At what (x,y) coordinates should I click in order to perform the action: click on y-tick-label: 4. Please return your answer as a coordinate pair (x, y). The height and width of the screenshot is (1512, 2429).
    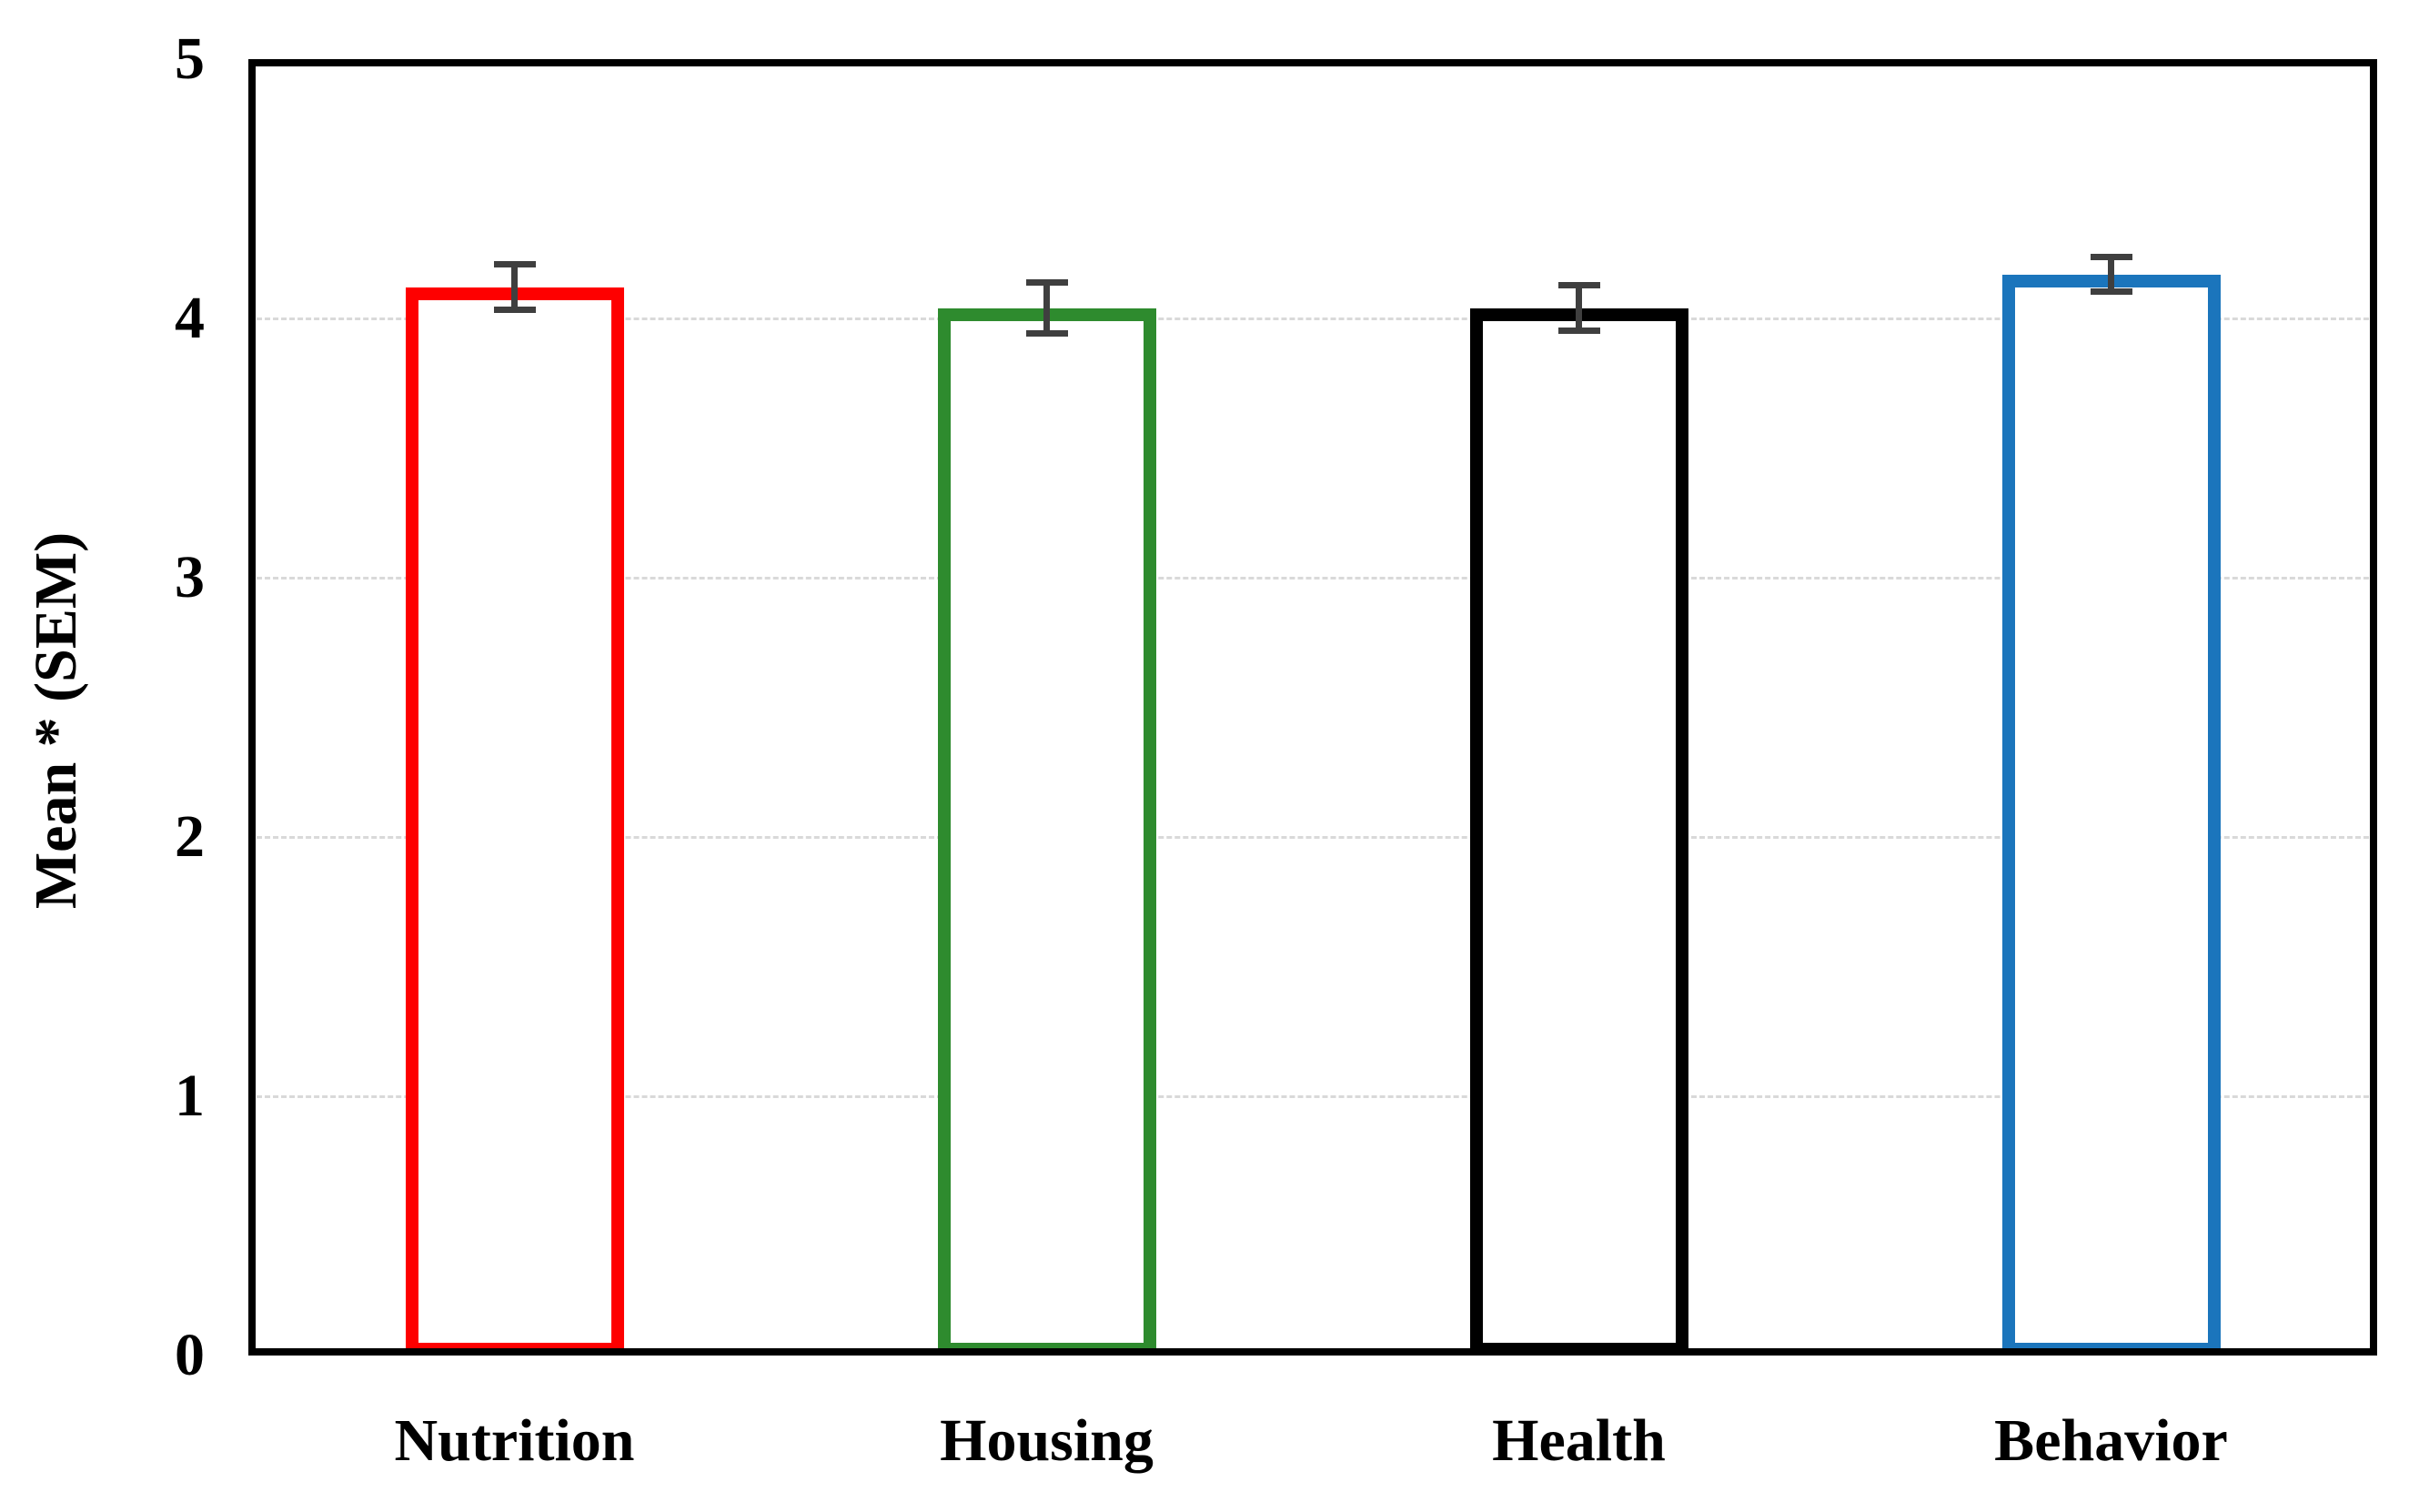
    Looking at the image, I should click on (190, 318).